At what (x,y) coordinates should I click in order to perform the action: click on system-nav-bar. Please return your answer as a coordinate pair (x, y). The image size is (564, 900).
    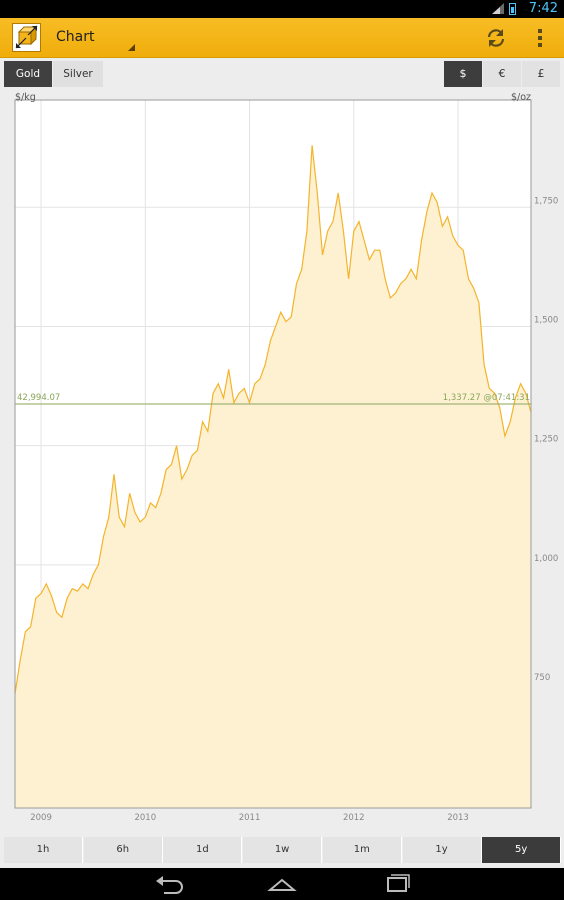
    Looking at the image, I should click on (282, 884).